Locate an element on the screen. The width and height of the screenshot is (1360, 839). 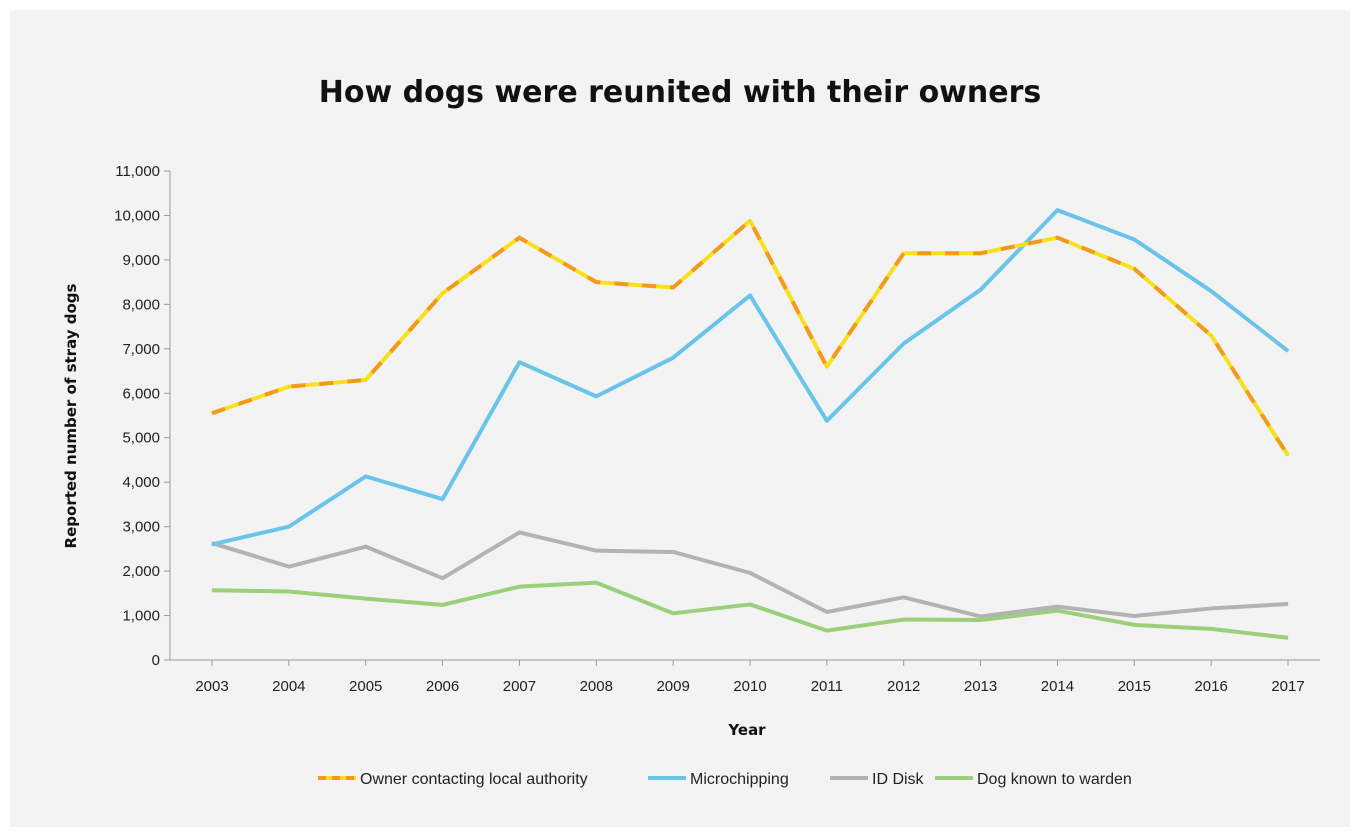
series-line-dog-known-to-warden is located at coordinates (750, 610).